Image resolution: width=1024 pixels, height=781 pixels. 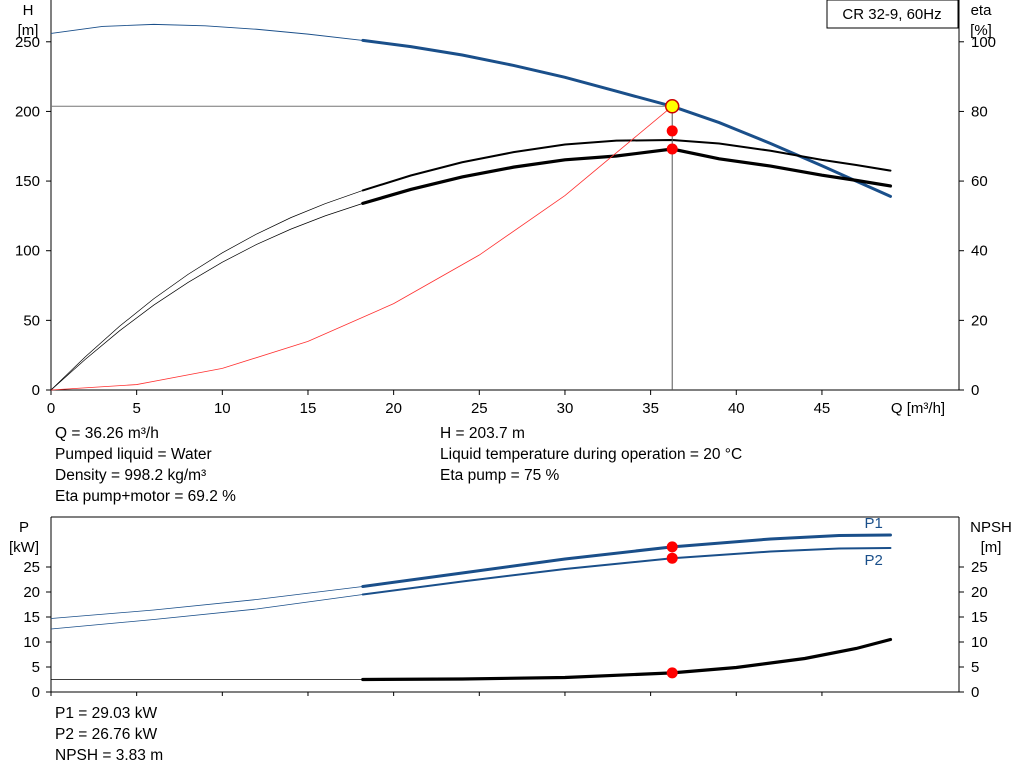 I want to click on bottom-y-label-line1: P, so click(x=24, y=527).